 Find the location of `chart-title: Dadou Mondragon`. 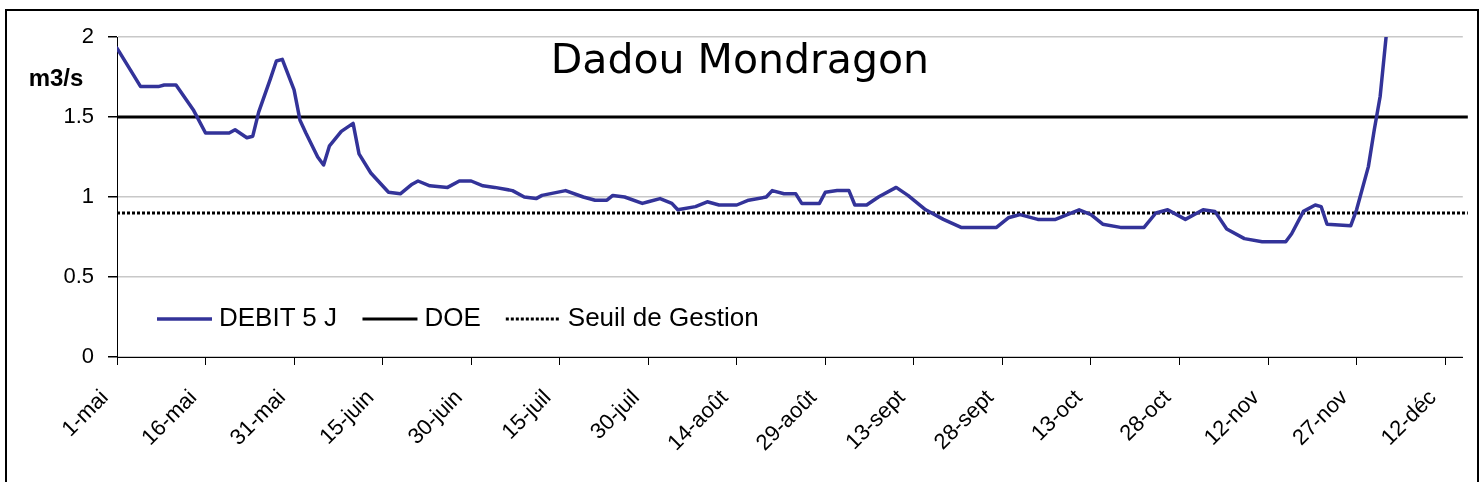

chart-title: Dadou Mondragon is located at coordinates (740, 58).